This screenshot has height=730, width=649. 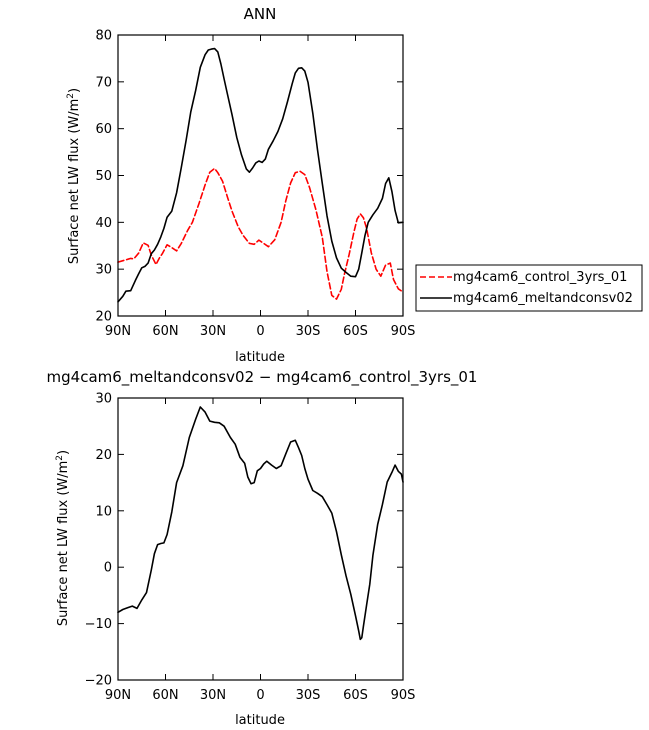 I want to click on legend-label-meltandconsv: mg4cam6_meltandconsv02, so click(x=543, y=298).